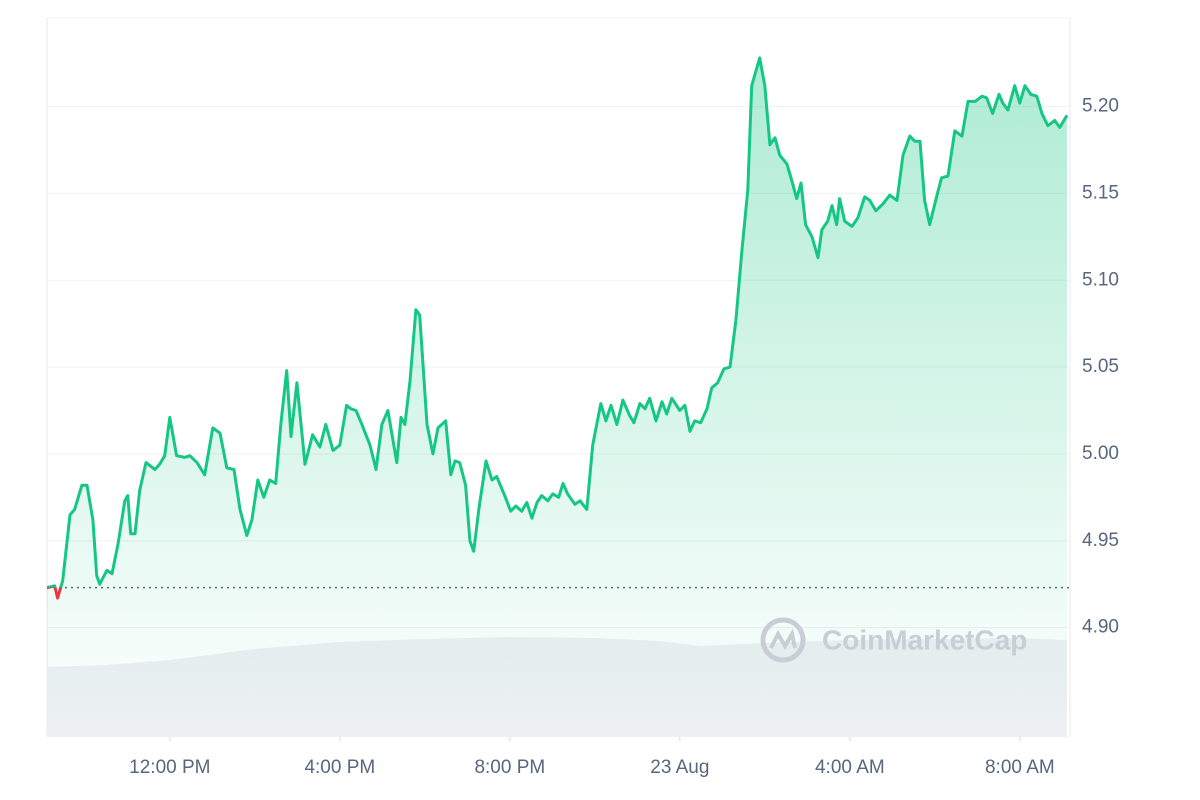 This screenshot has width=1200, height=800. What do you see at coordinates (679, 767) in the screenshot?
I see `x-tick-label: 23 Aug` at bounding box center [679, 767].